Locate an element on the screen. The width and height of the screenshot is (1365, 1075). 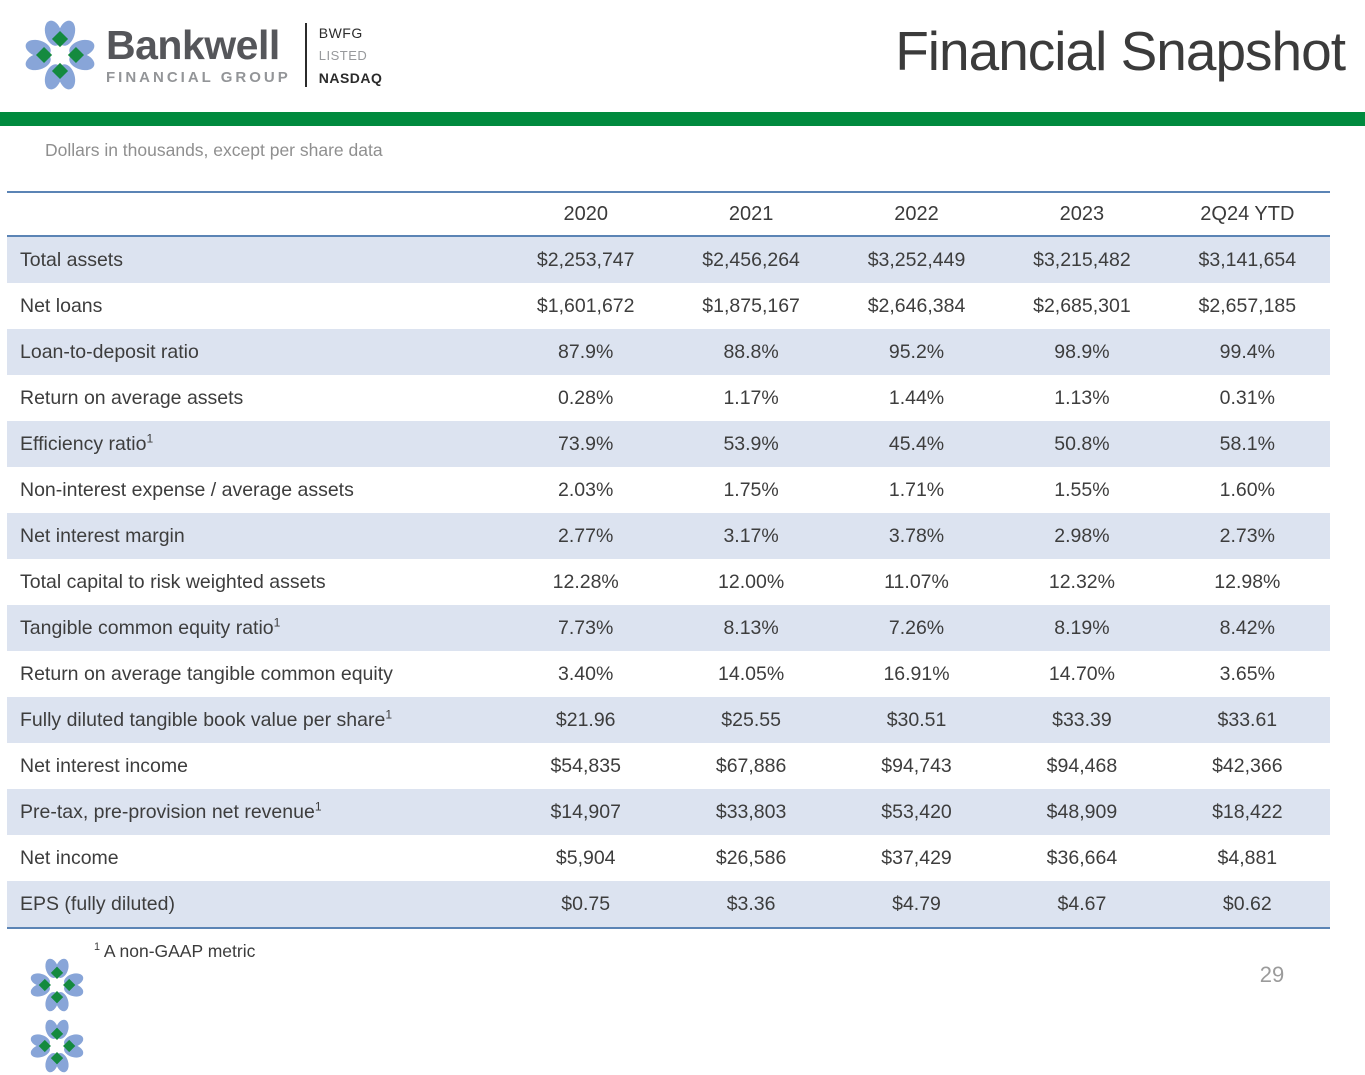
cell-value: 3.78% is located at coordinates (916, 535).